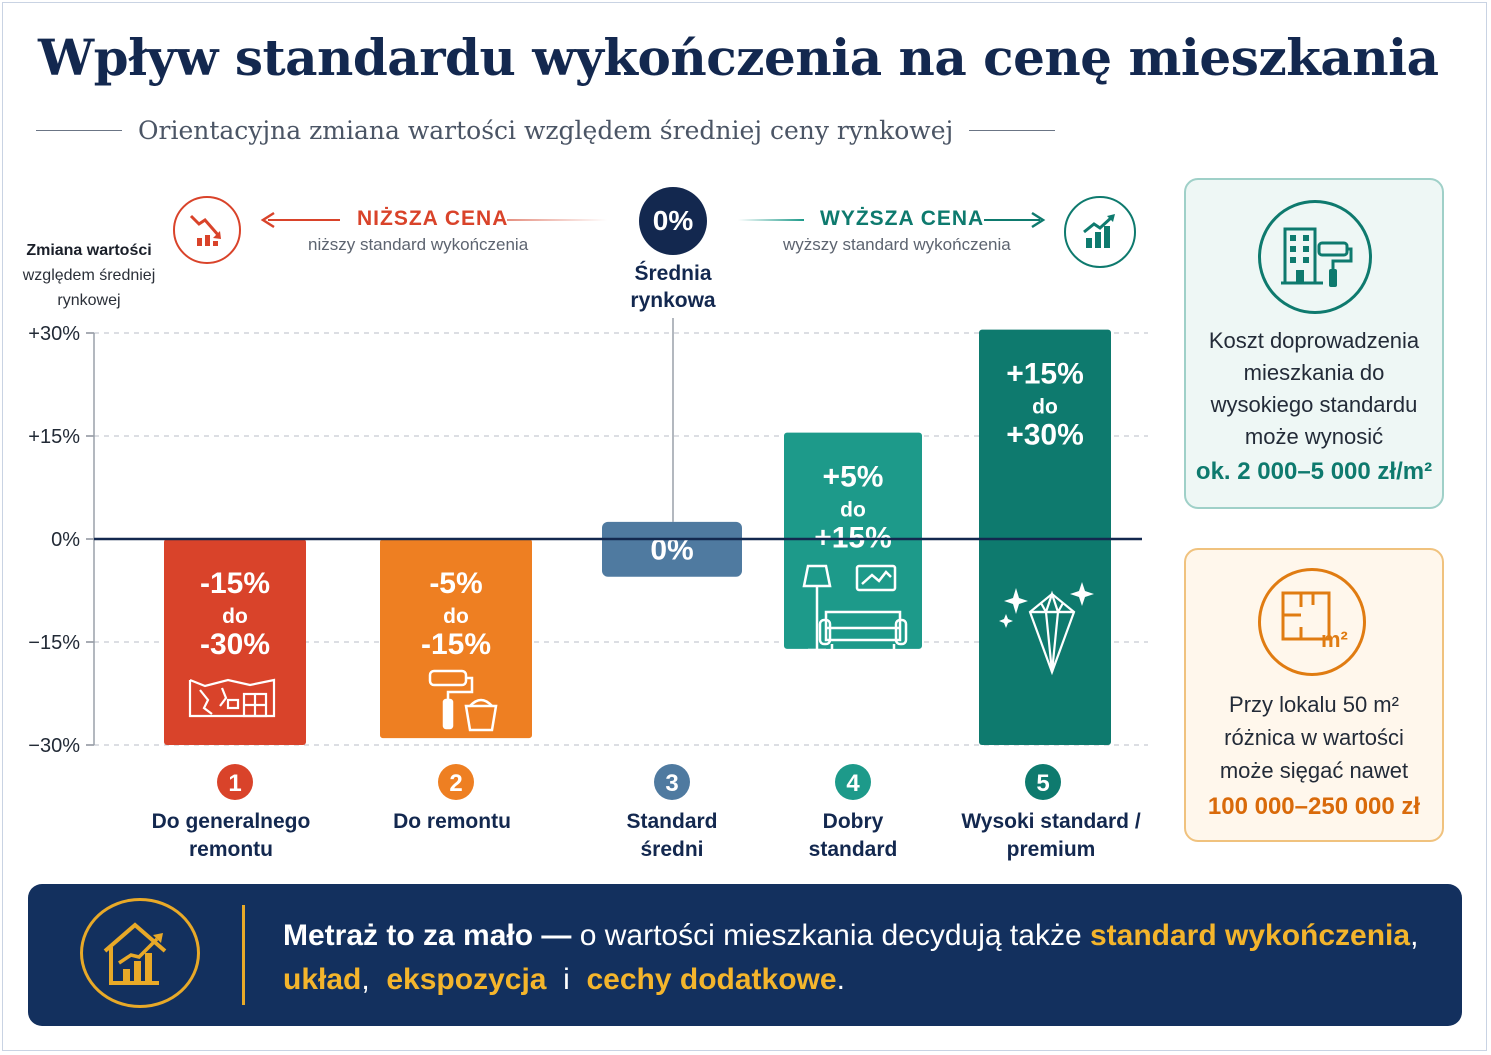 The height and width of the screenshot is (1055, 1491). I want to click on y-tick-label: −15%, so click(54, 643).